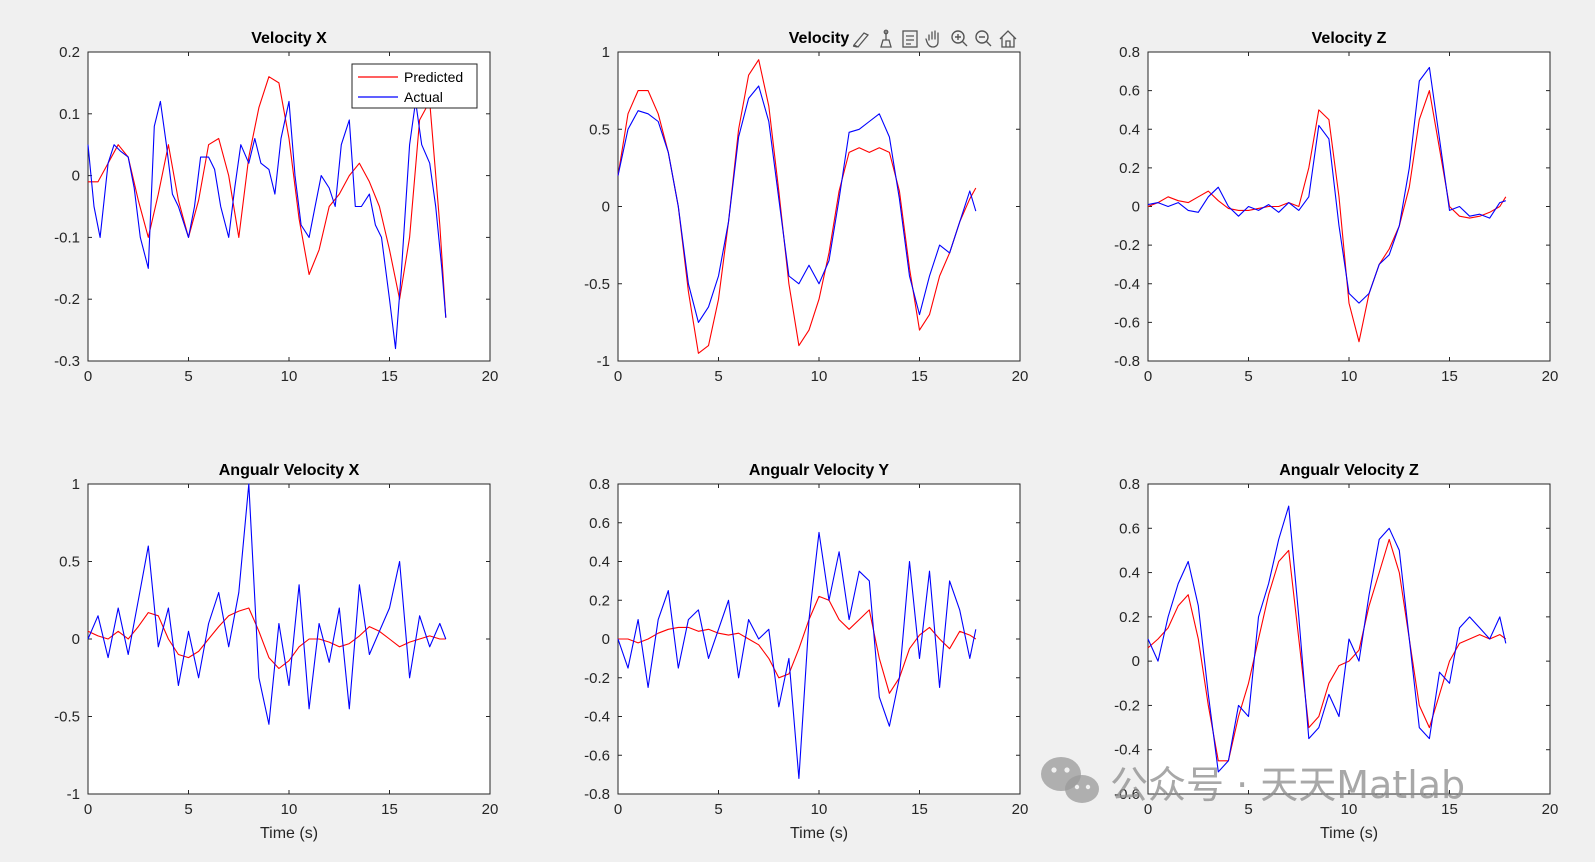 Image resolution: width=1595 pixels, height=862 pixels. Describe the element at coordinates (69, 114) in the screenshot. I see `y-tick-label: 0.1` at that location.